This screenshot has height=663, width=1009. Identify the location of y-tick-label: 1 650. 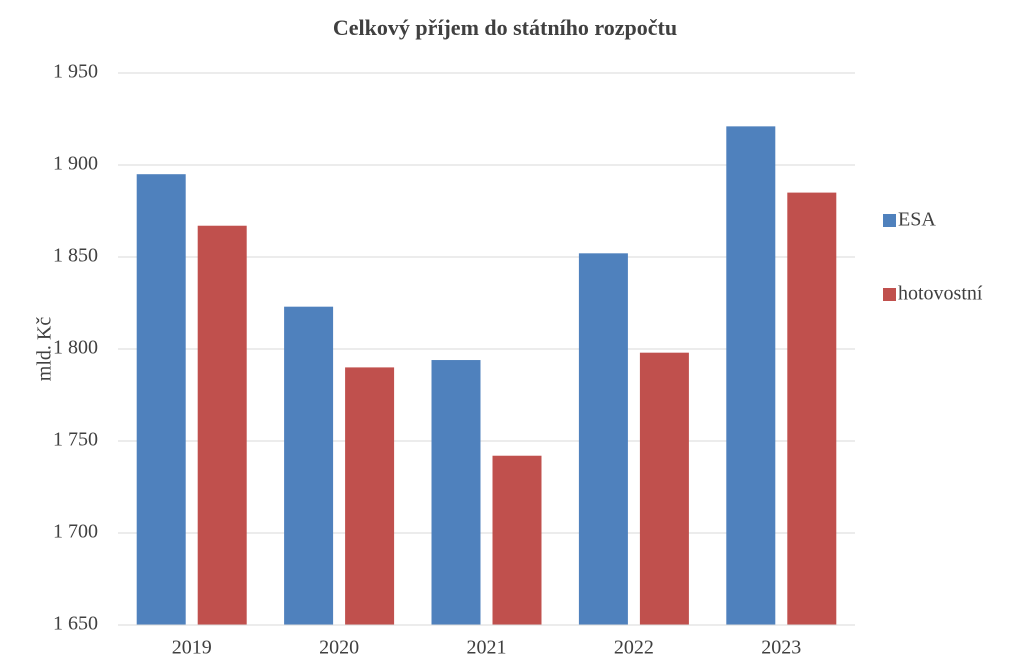
(75, 624).